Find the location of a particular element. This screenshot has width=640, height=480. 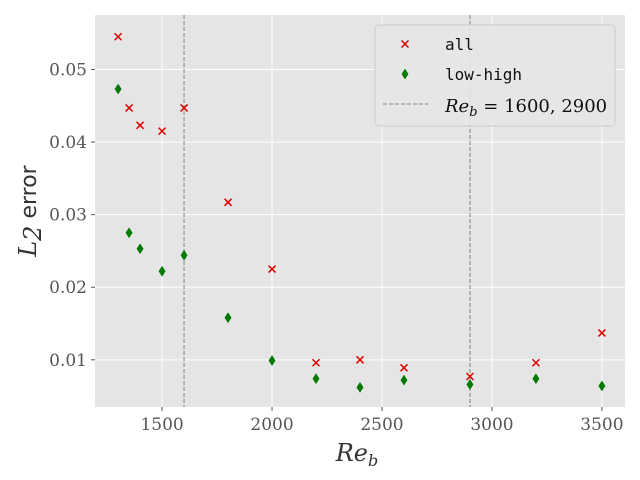

x-tick-label: 2000 is located at coordinates (271, 425).